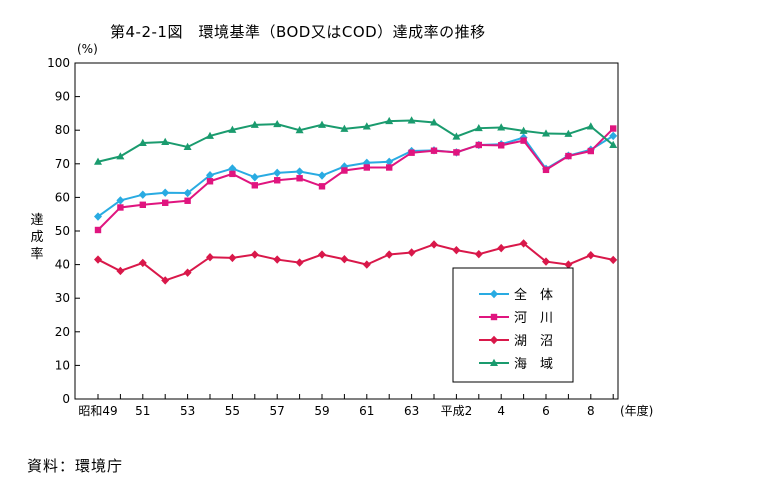 The width and height of the screenshot is (779, 500). Describe the element at coordinates (533, 318) in the screenshot. I see `legend-label: 河 川` at that location.